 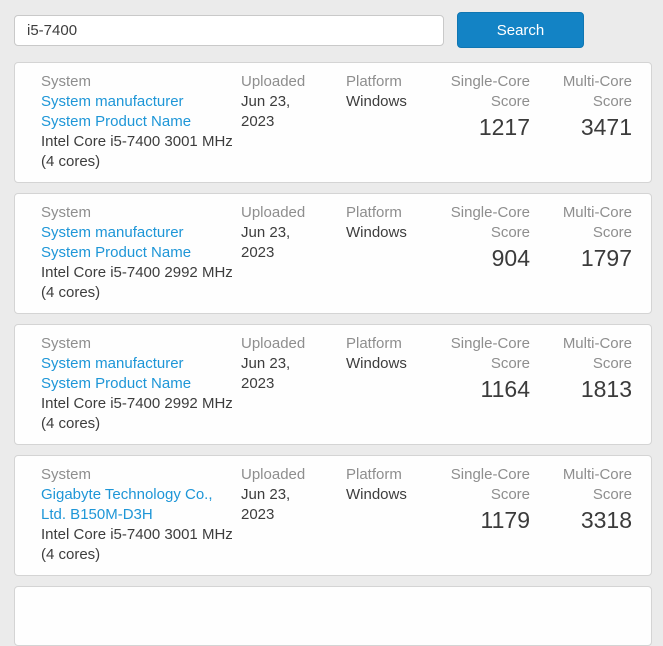 I want to click on result-card-partial, so click(x=333, y=616).